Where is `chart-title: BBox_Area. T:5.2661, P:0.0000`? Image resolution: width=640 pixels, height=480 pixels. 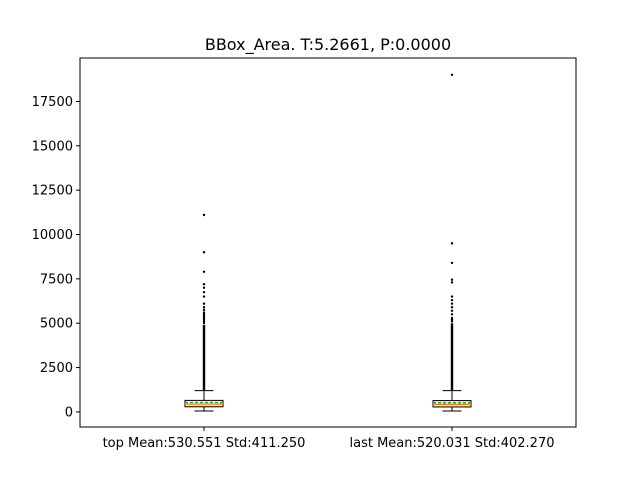
chart-title: BBox_Area. T:5.2661, P:0.0000 is located at coordinates (328, 45).